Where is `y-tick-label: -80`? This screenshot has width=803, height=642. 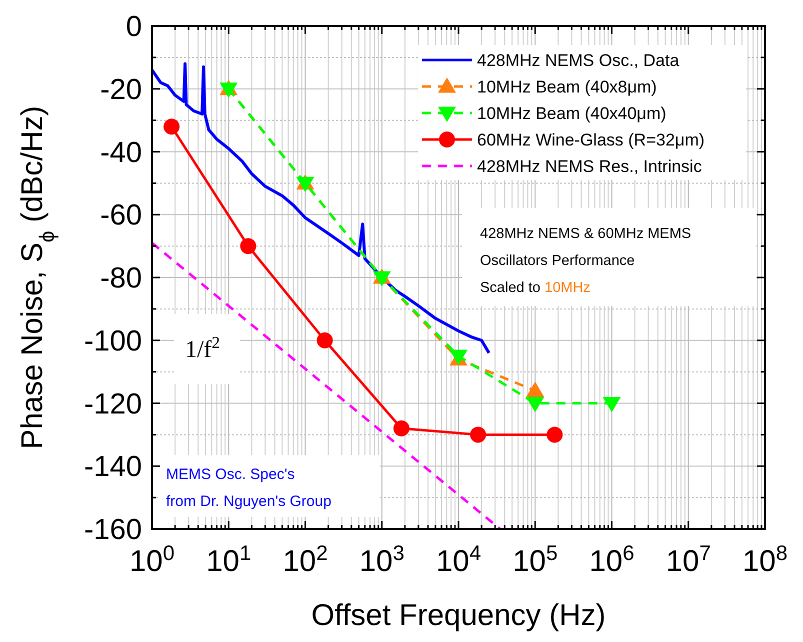 y-tick-label: -80 is located at coordinates (121, 278).